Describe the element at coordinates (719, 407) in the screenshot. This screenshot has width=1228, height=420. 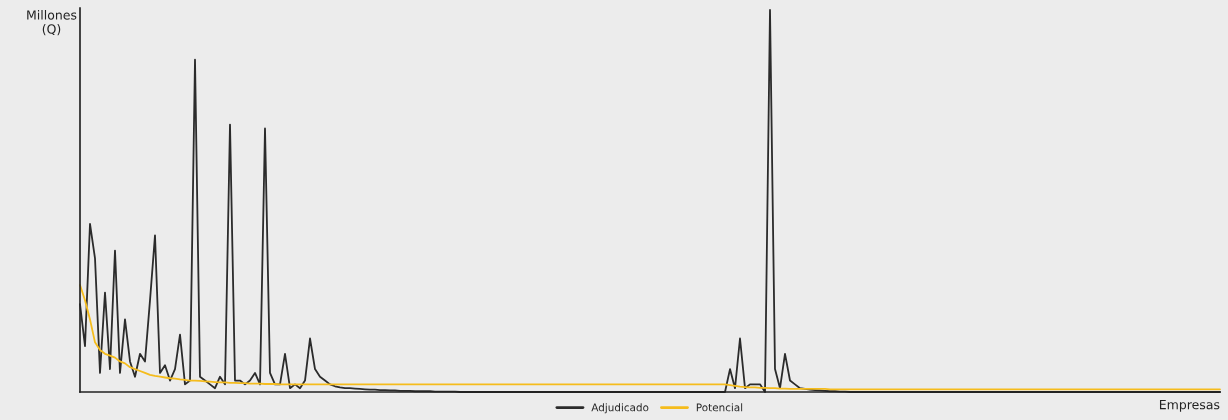
I see `legend-label: Potencial` at that location.